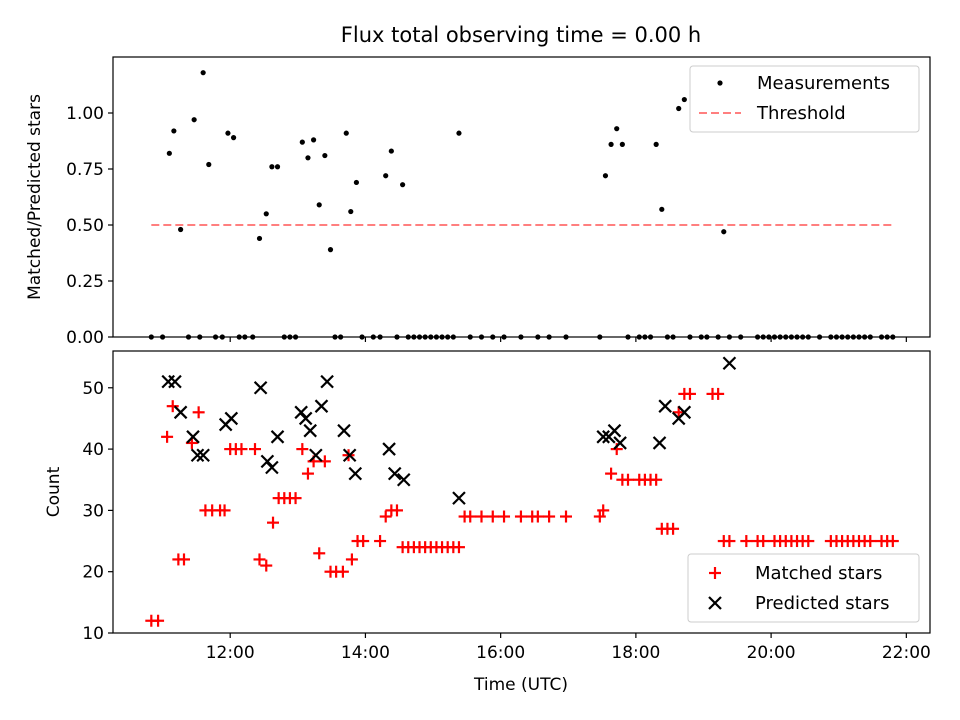  What do you see at coordinates (520, 685) in the screenshot?
I see `x-axis-label: Time (UTC)` at bounding box center [520, 685].